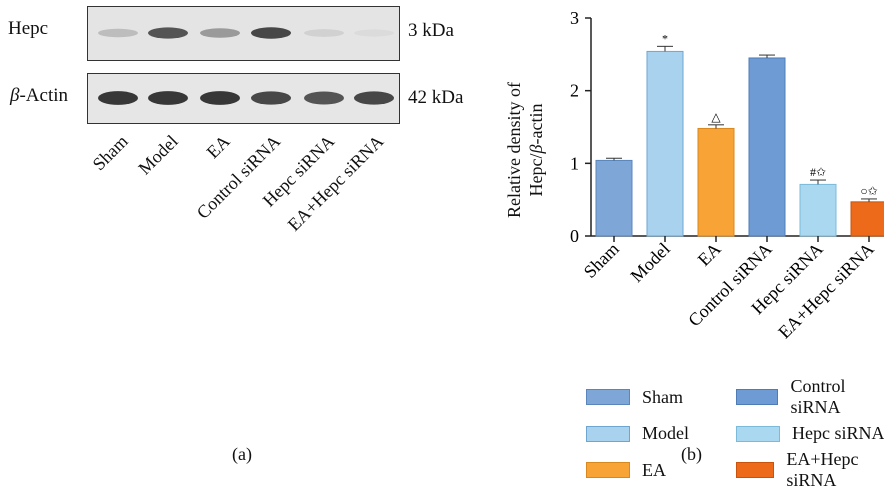 This screenshot has height=491, width=884. I want to click on legend-item: Control siRNA, so click(810, 397).